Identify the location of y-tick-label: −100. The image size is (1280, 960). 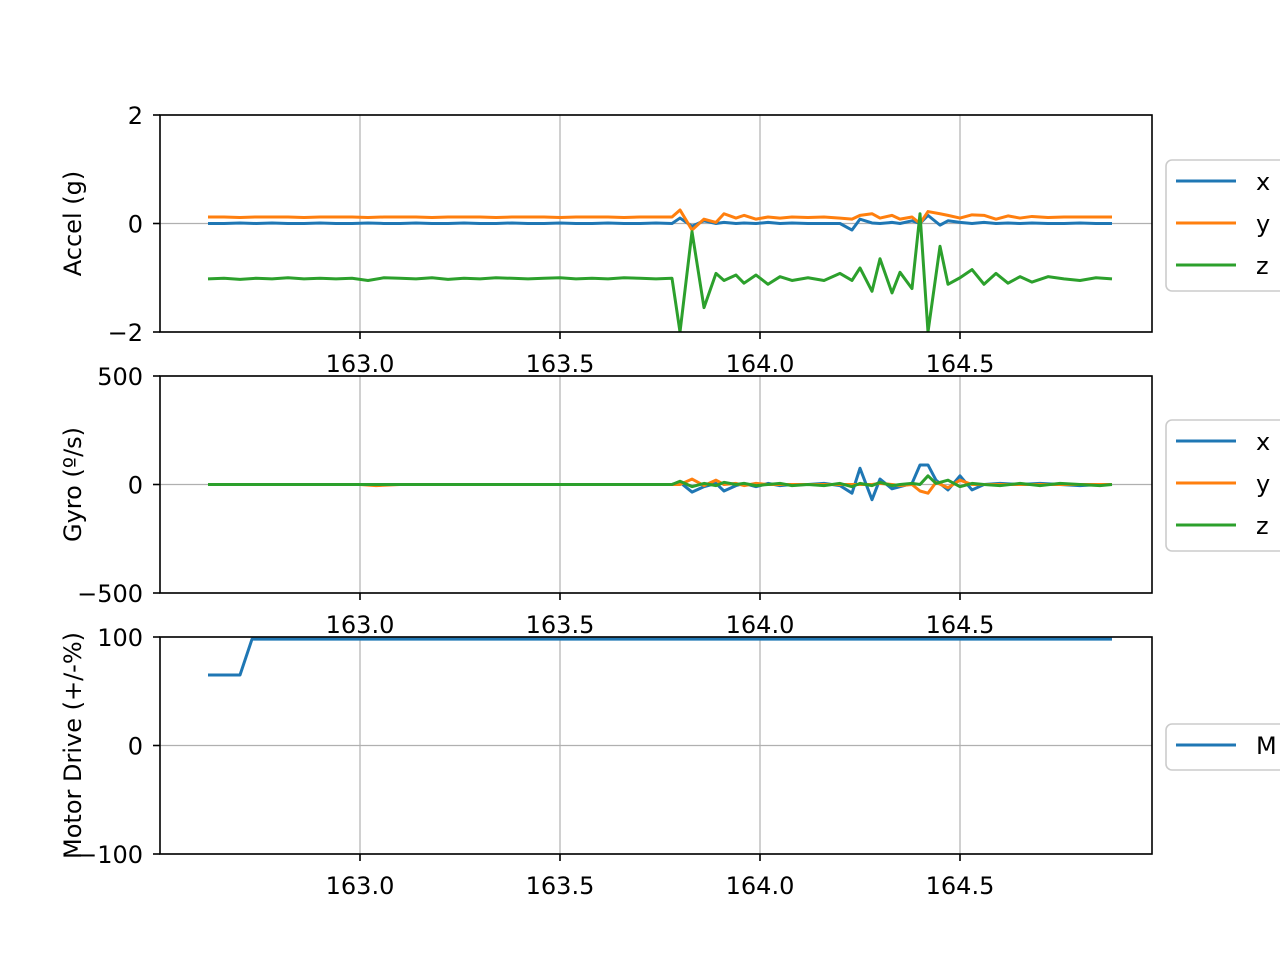
(110, 855).